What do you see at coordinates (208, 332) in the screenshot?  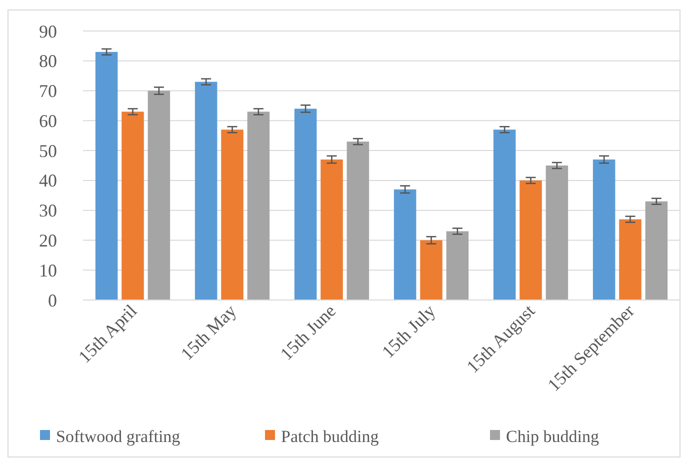 I see `x-tick-label: 15th May` at bounding box center [208, 332].